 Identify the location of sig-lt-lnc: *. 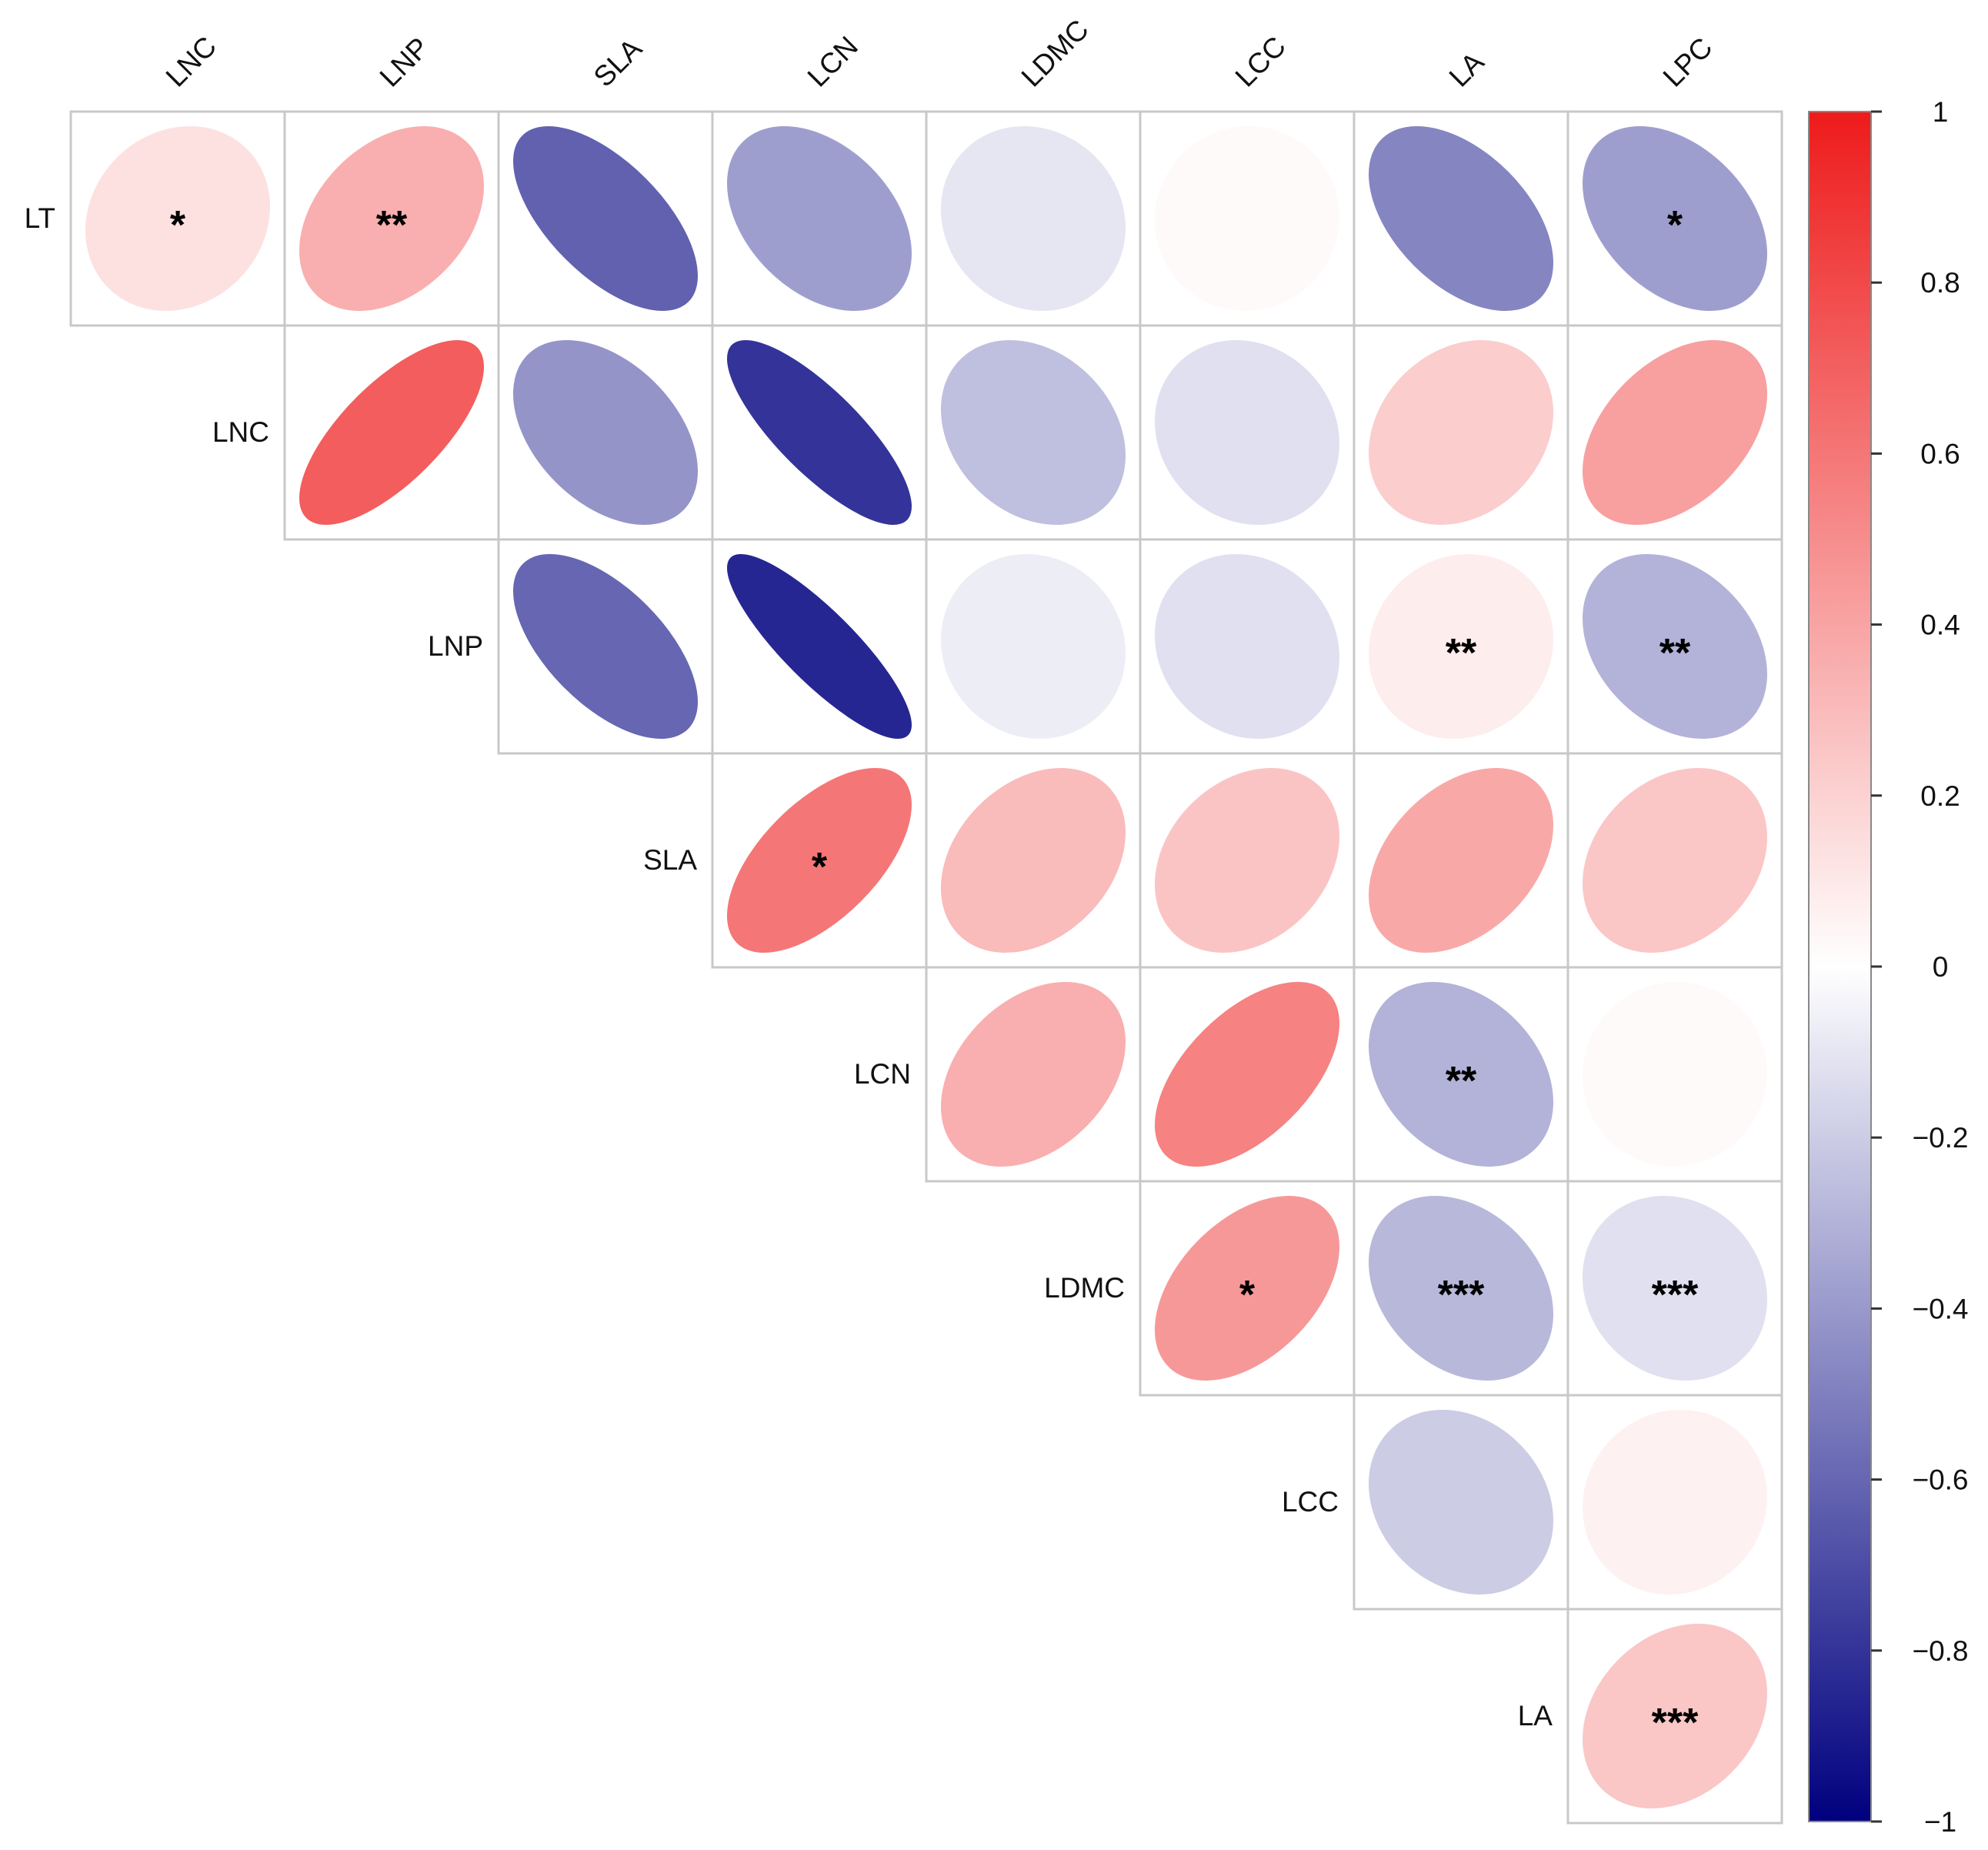
(178, 226).